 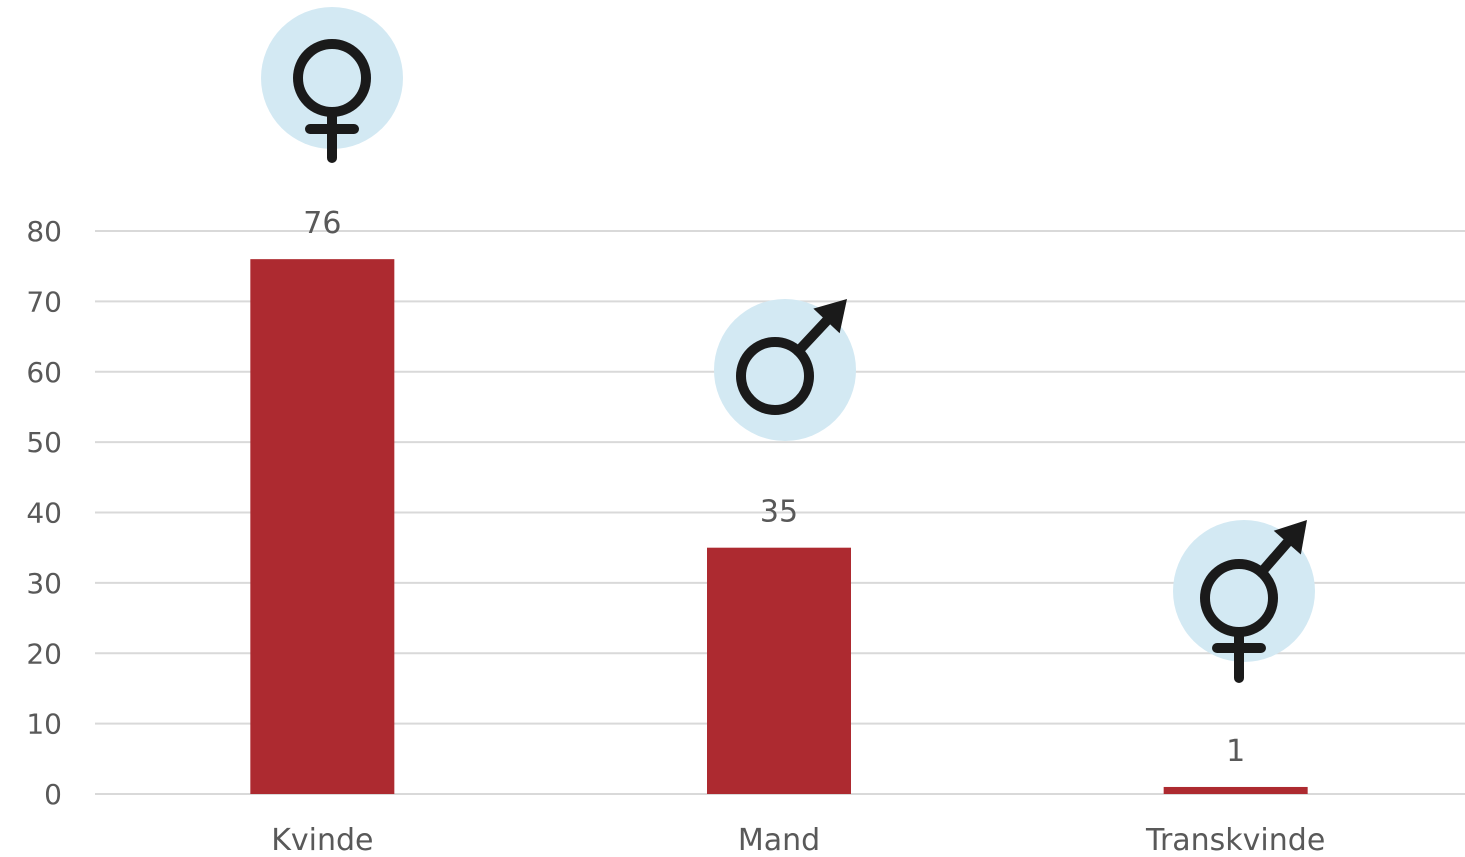 I want to click on data-label-mand: 35, so click(x=779, y=512).